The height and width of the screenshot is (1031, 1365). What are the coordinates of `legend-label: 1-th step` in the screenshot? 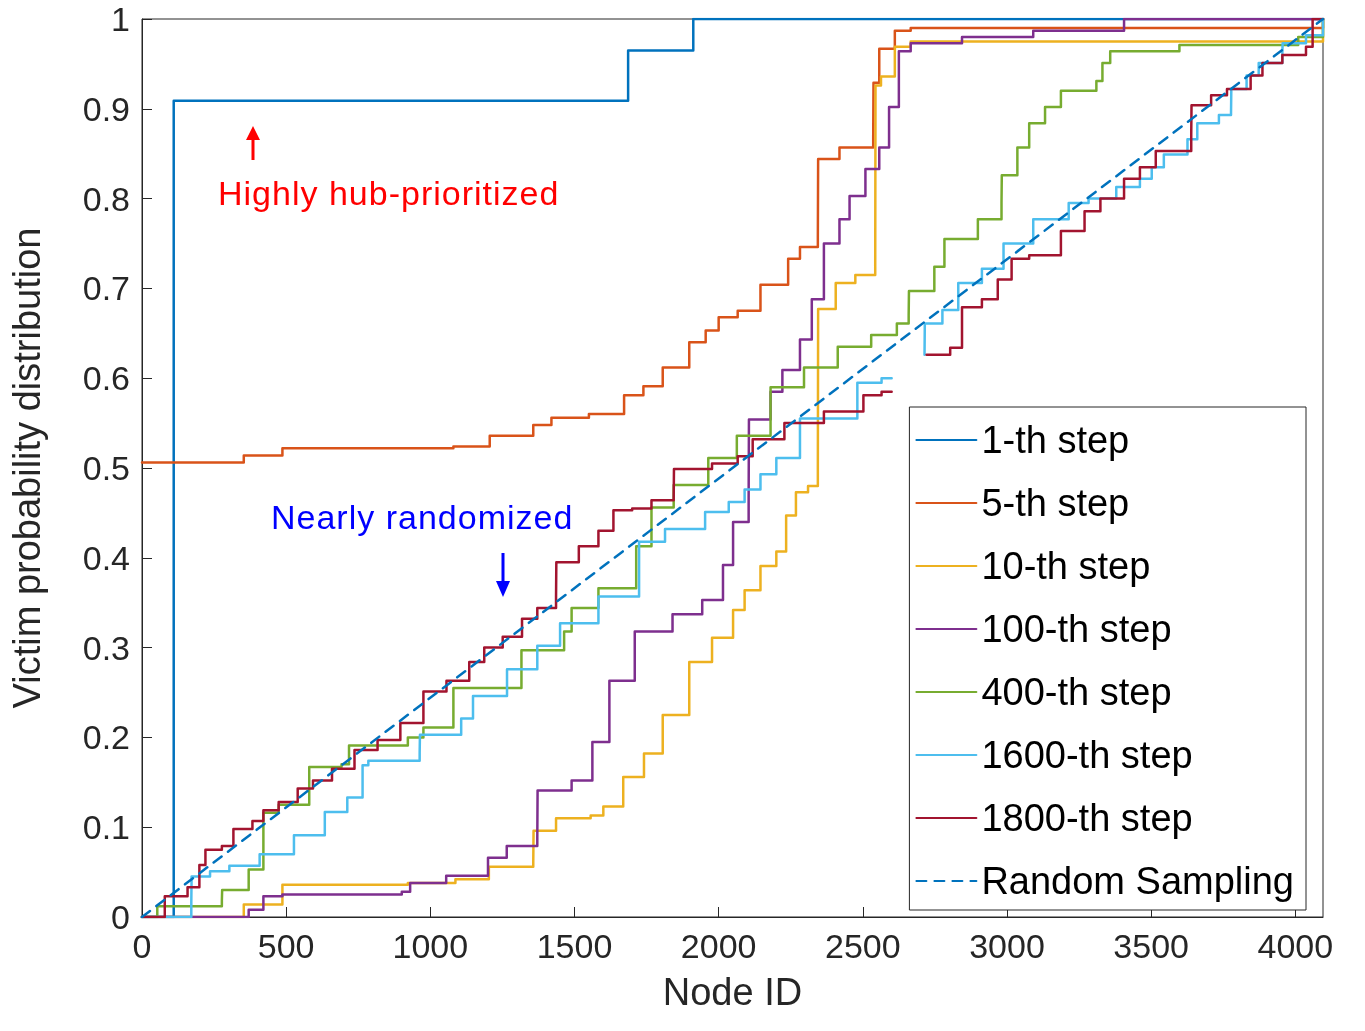 It's located at (1055, 440).